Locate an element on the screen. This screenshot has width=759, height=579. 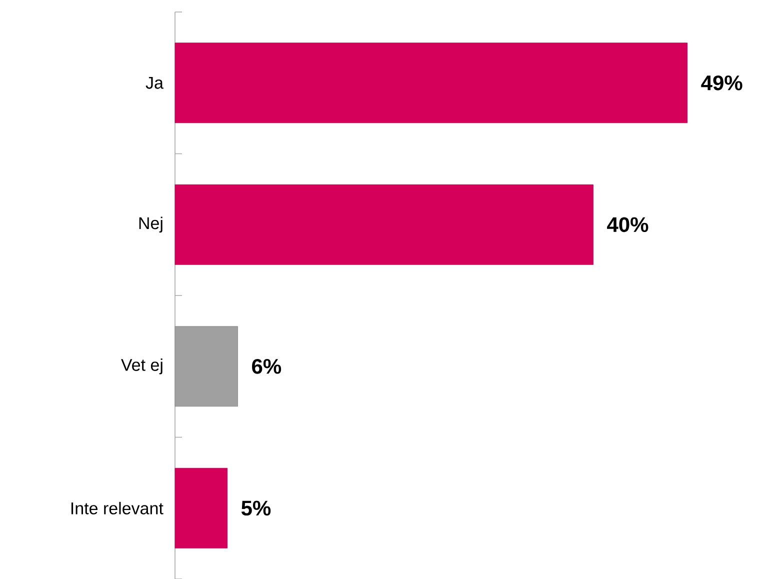
y-tick-label: Vet ej is located at coordinates (141, 366).